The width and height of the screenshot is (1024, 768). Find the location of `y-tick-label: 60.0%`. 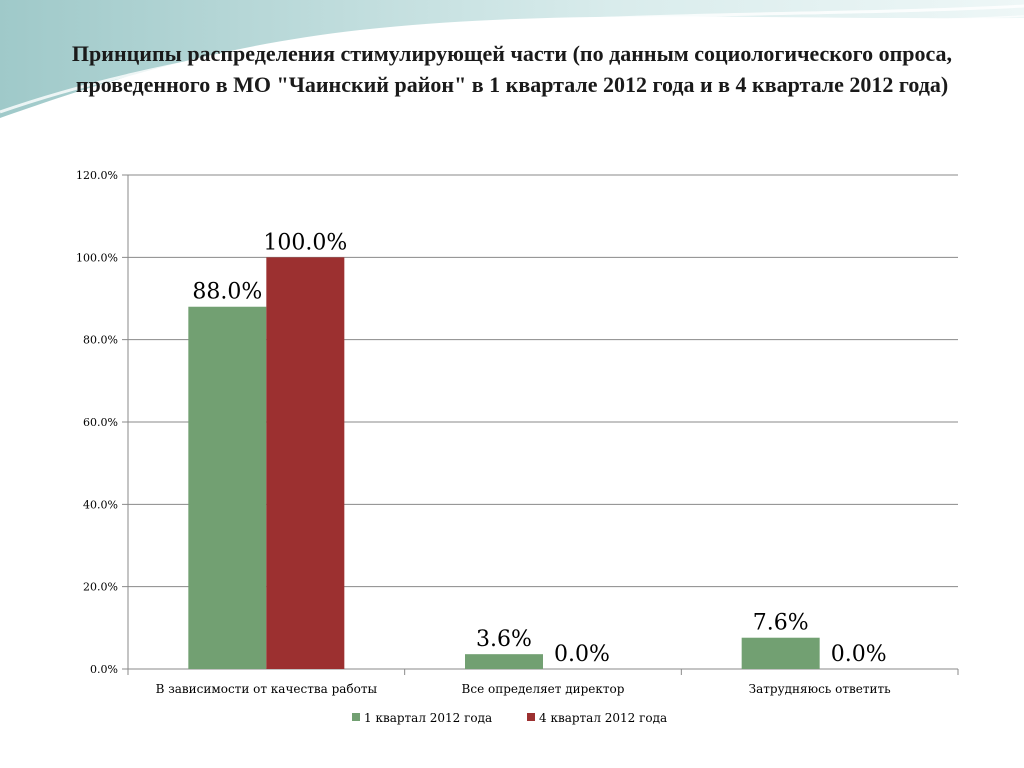

y-tick-label: 60.0% is located at coordinates (100, 422).